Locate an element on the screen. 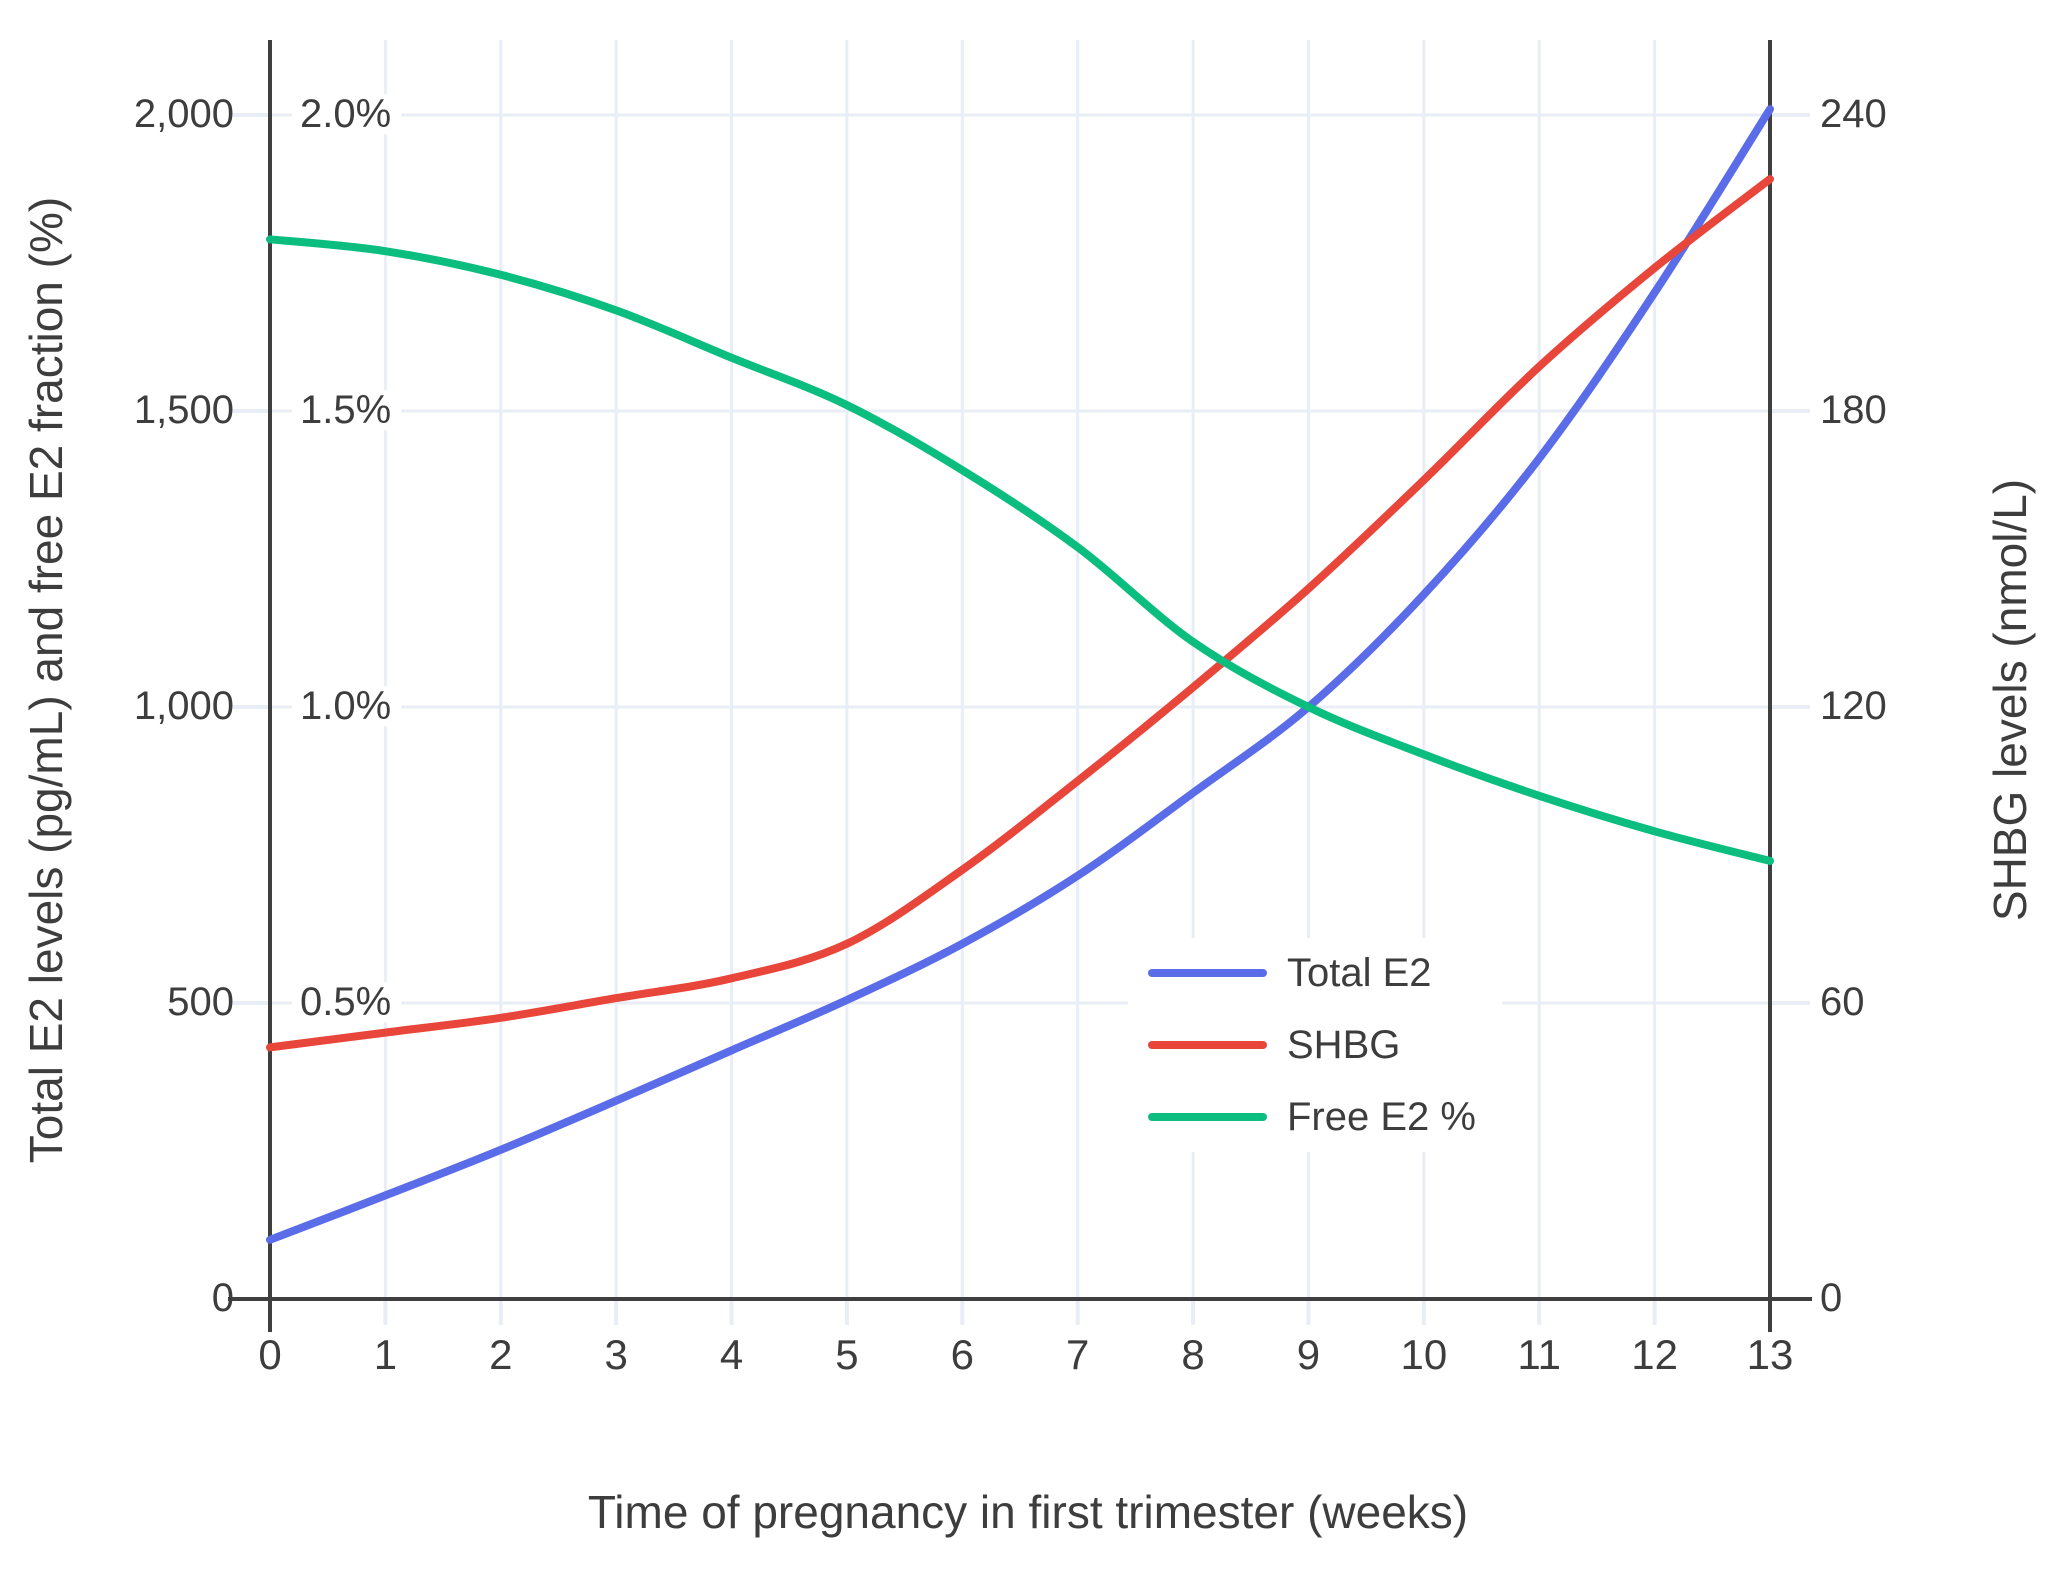 The height and width of the screenshot is (1583, 2048). free-e2-line-swatch is located at coordinates (1207, 1117).